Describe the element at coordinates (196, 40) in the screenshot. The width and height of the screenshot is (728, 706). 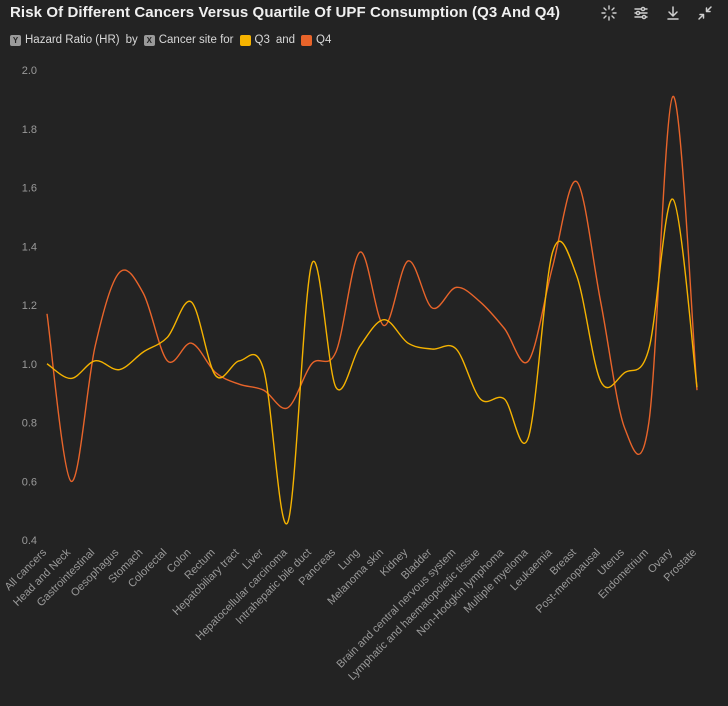
I see `x-field-label: Cancer site for` at that location.